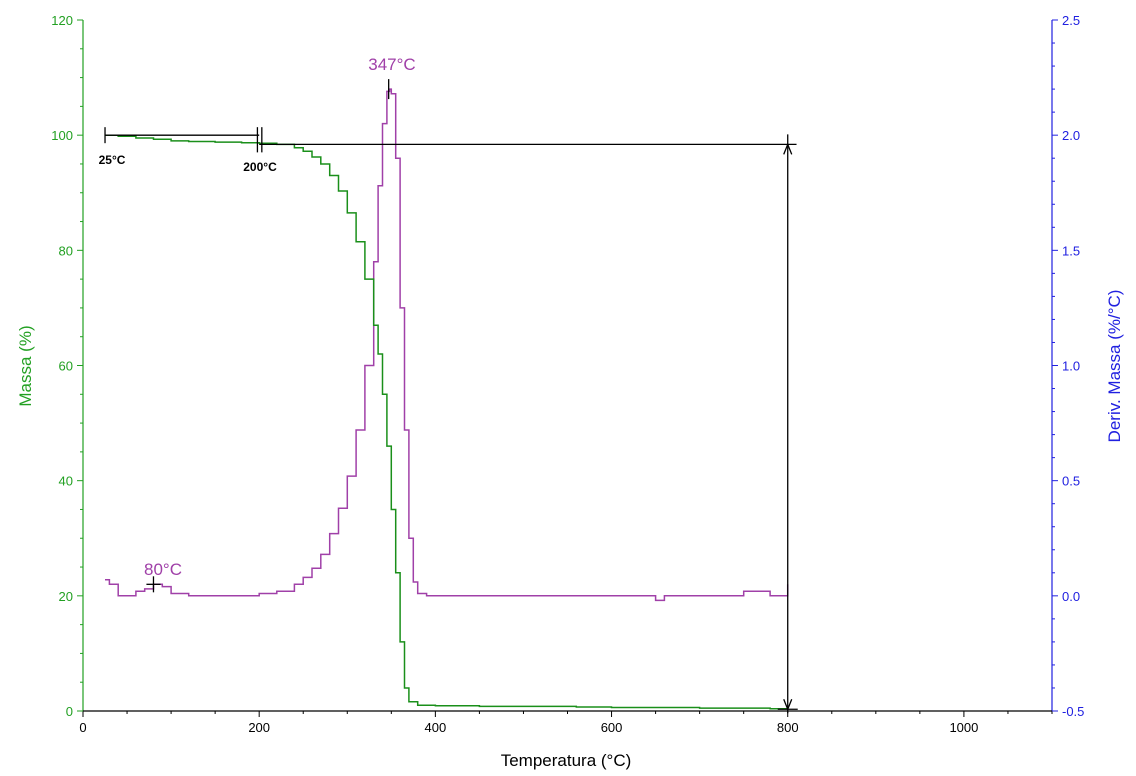 The height and width of the screenshot is (776, 1136). Describe the element at coordinates (163, 569) in the screenshot. I see `annotation-minor-peak-label: 80°C` at that location.